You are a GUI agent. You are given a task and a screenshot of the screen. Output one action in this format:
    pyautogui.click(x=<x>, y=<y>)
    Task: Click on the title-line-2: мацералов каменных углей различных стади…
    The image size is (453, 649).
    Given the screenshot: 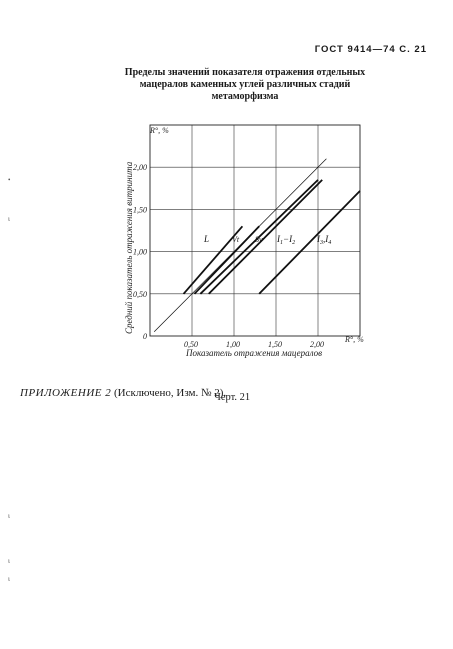 What is the action you would take?
    pyautogui.click(x=245, y=84)
    